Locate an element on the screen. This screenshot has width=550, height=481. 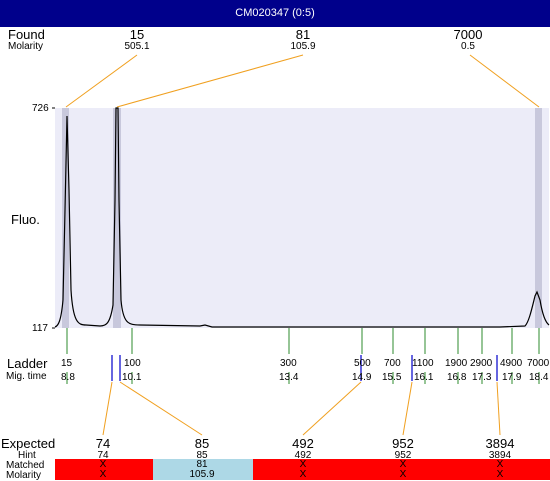
found-peak-3-size: 7000 is located at coordinates (468, 34).